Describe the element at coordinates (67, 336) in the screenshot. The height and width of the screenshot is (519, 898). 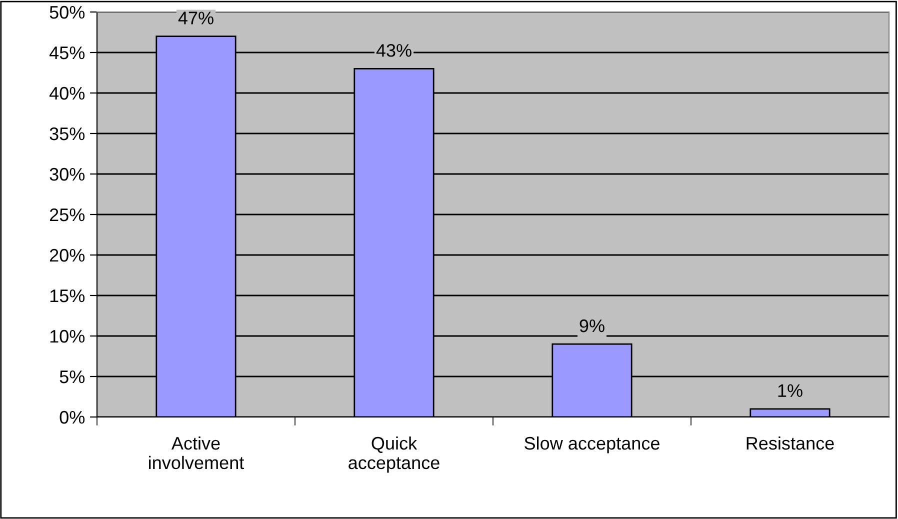
I see `y-tick-label: 10%` at that location.